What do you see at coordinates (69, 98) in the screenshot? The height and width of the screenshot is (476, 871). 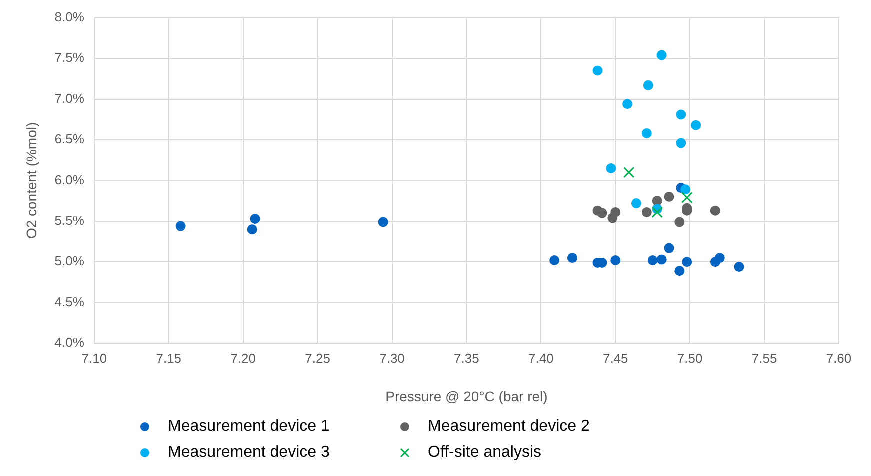 I see `y-tick-label: 7.0%` at bounding box center [69, 98].